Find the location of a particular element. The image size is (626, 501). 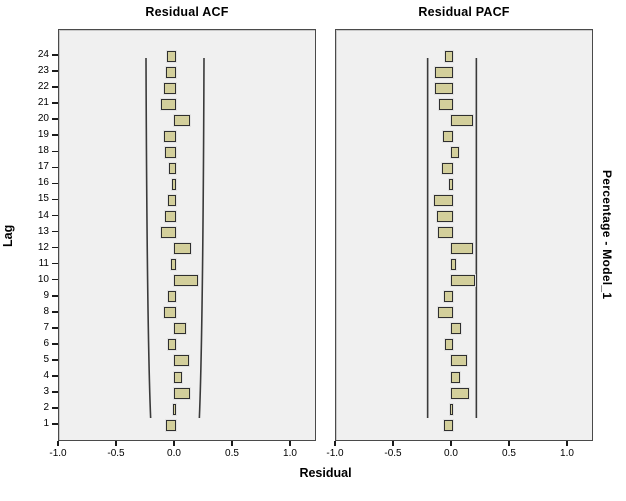

x-axis-title: Residual is located at coordinates (325, 473).